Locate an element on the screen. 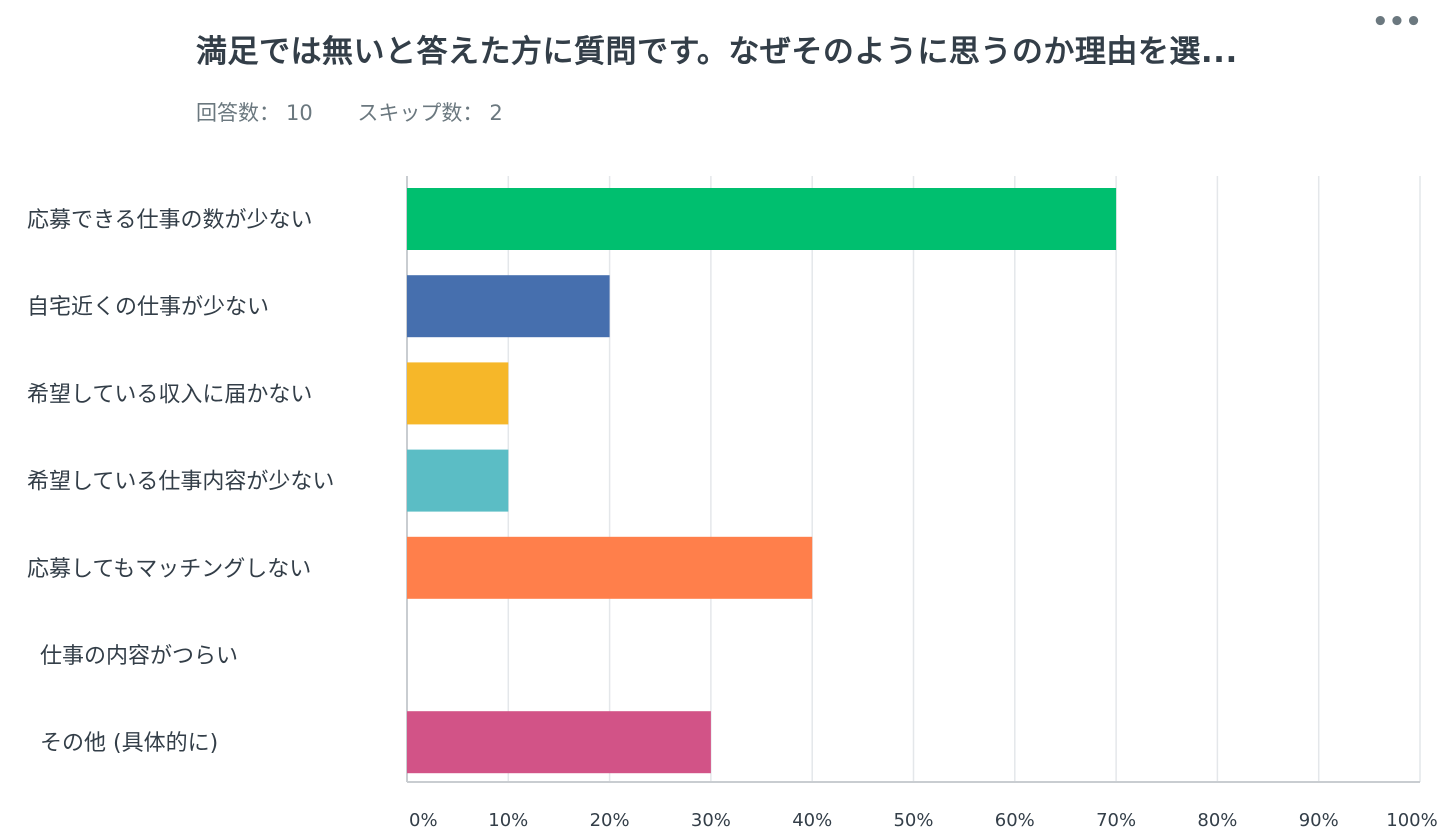 This screenshot has width=1440, height=838. category-label: 希望している仕事内容が少ない is located at coordinates (180, 482).